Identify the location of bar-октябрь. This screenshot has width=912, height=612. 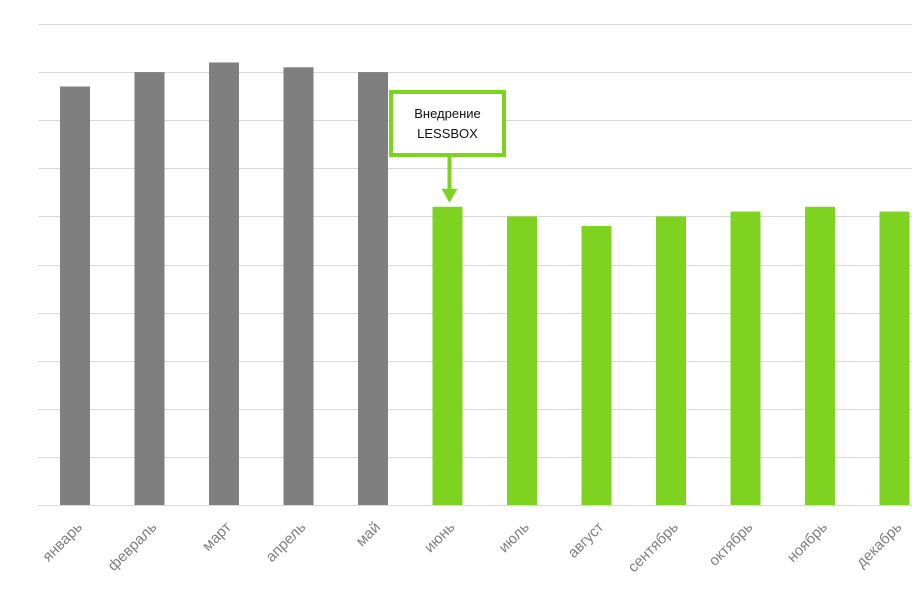
(745, 358).